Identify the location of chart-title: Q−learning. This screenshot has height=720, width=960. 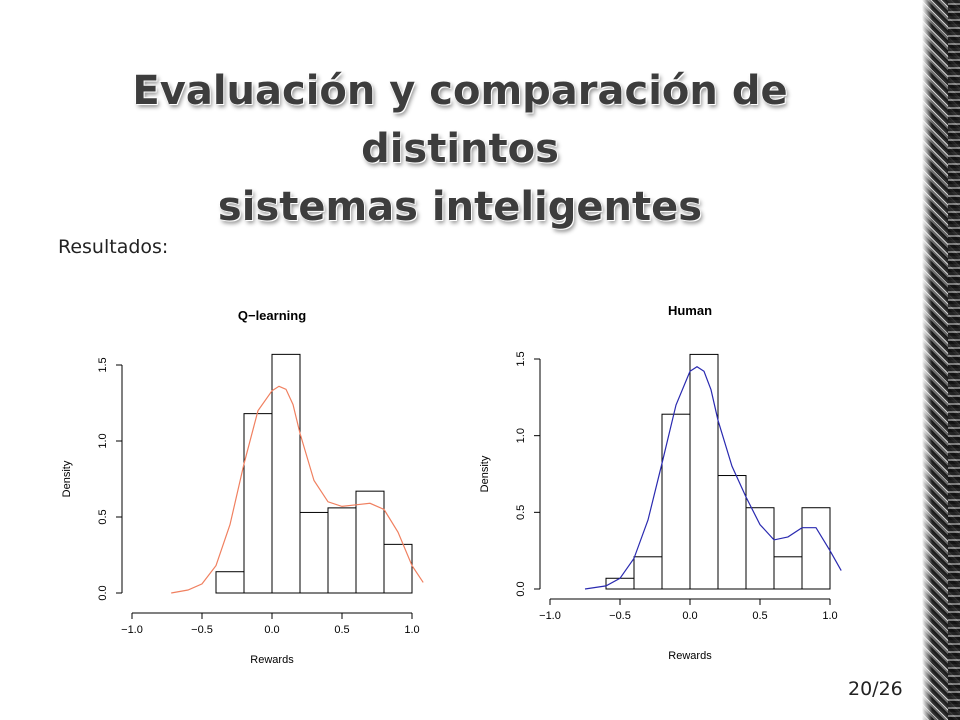
(272, 315).